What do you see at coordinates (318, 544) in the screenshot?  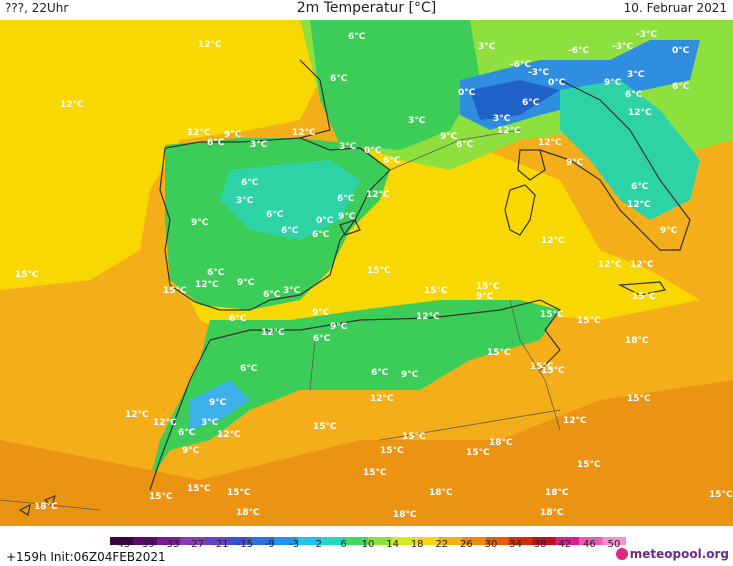 I see `scale-tick: 2` at bounding box center [318, 544].